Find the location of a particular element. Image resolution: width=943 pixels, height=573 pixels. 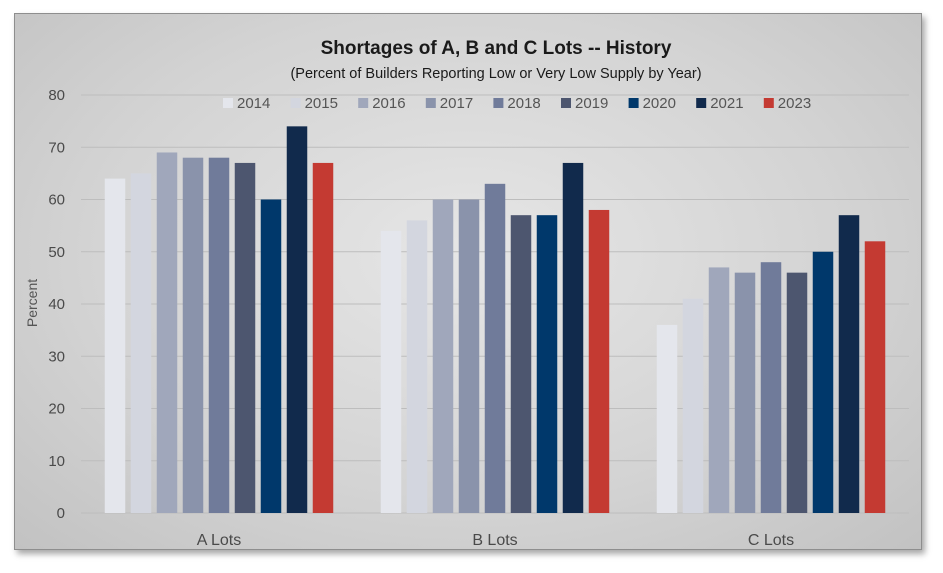

bar-c-lots-2021 is located at coordinates (849, 364).